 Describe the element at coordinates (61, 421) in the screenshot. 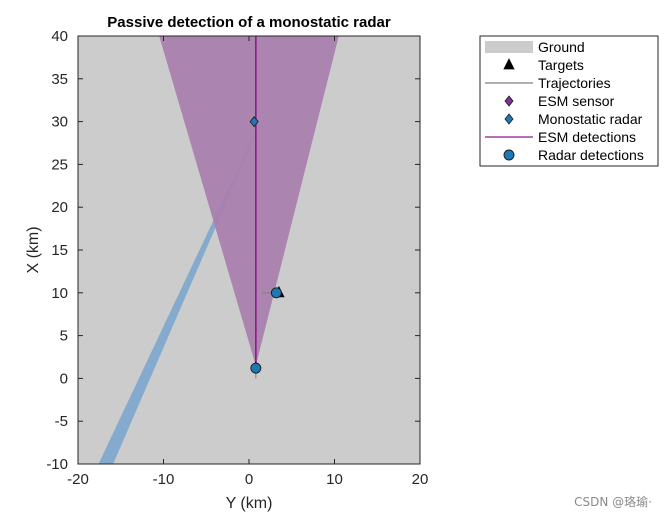

I see `y-tick-label: -5` at that location.